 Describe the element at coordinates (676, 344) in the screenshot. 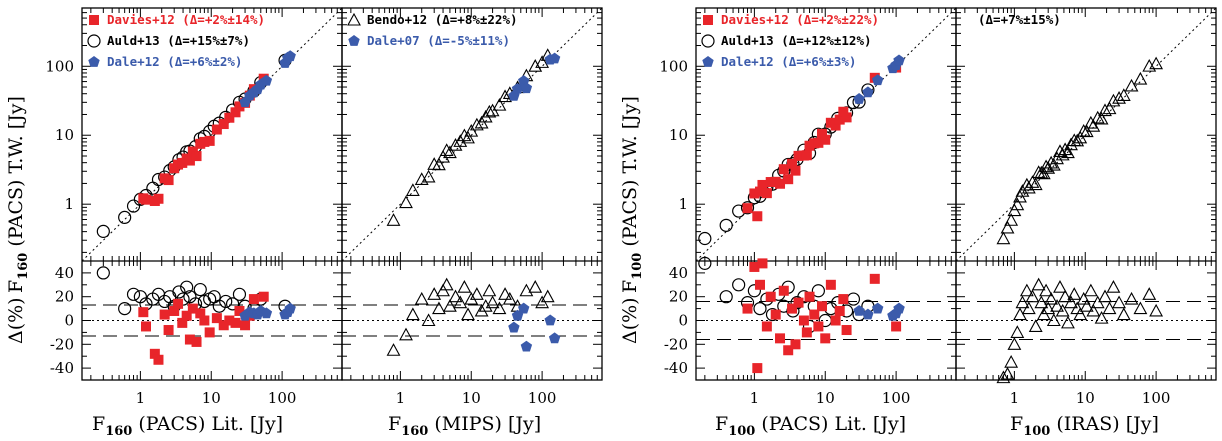

I see `delta-tick-label: -20` at that location.